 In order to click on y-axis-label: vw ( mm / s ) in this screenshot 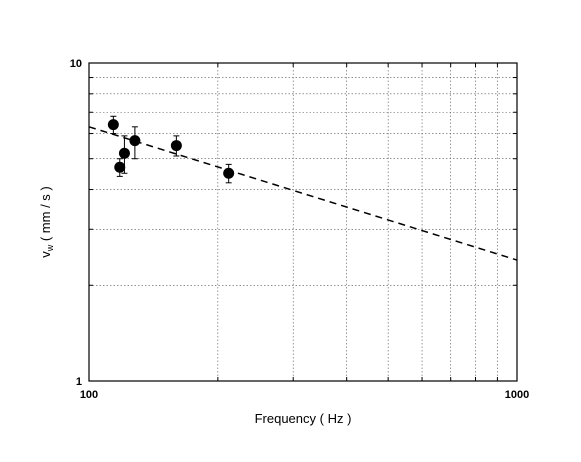, I will do `click(46, 222)`.